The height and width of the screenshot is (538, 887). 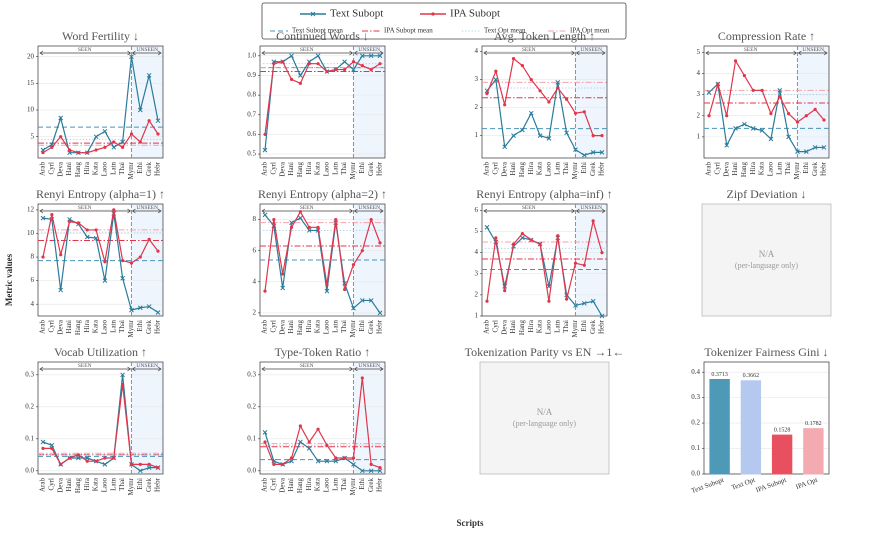 I want to click on bar, so click(x=719, y=426).